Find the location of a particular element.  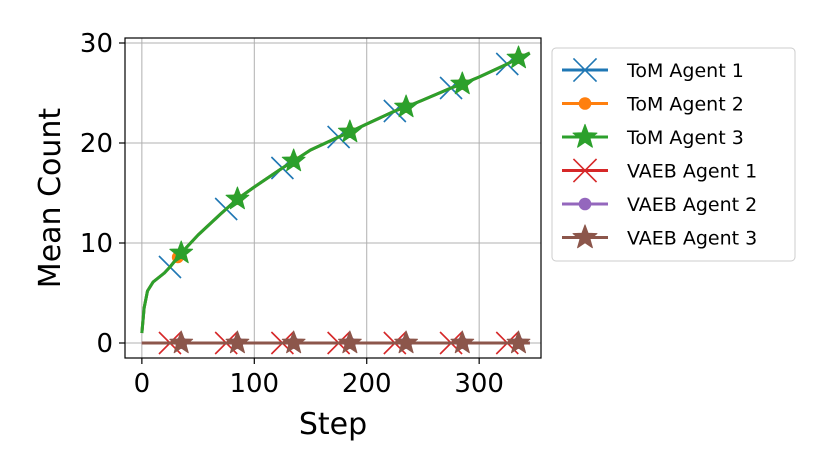

legend-item: ToM Agent 1 is located at coordinates (653, 70).